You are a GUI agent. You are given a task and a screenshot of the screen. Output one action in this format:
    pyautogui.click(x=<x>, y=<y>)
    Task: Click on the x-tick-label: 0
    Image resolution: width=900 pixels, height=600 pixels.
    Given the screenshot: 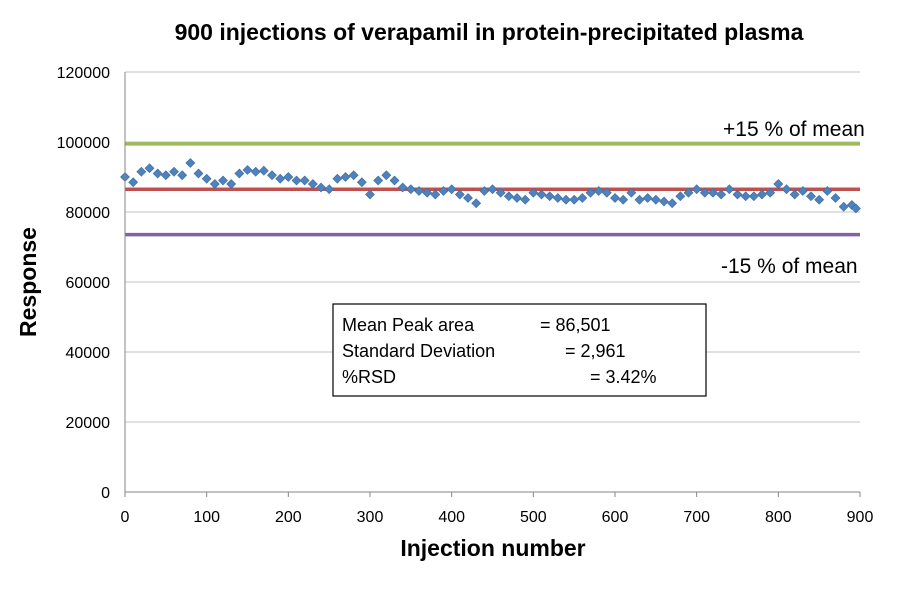 What is the action you would take?
    pyautogui.click(x=125, y=517)
    